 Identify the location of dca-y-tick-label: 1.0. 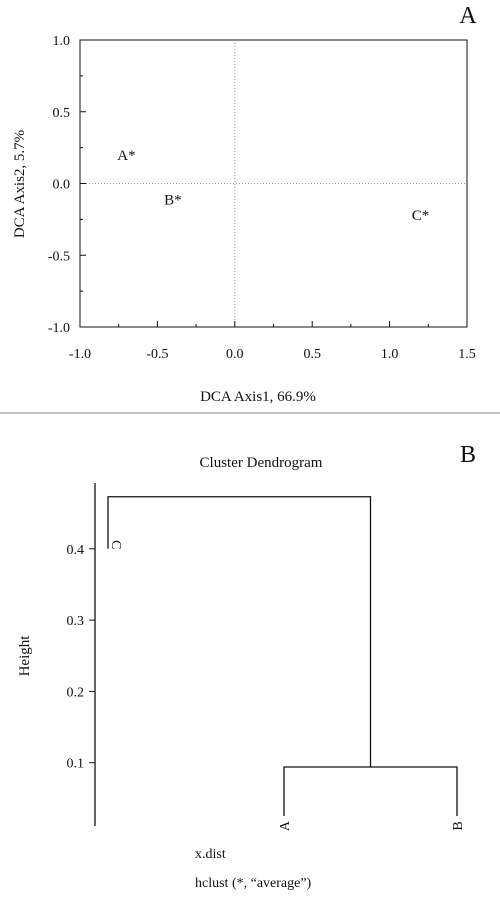
(62, 41).